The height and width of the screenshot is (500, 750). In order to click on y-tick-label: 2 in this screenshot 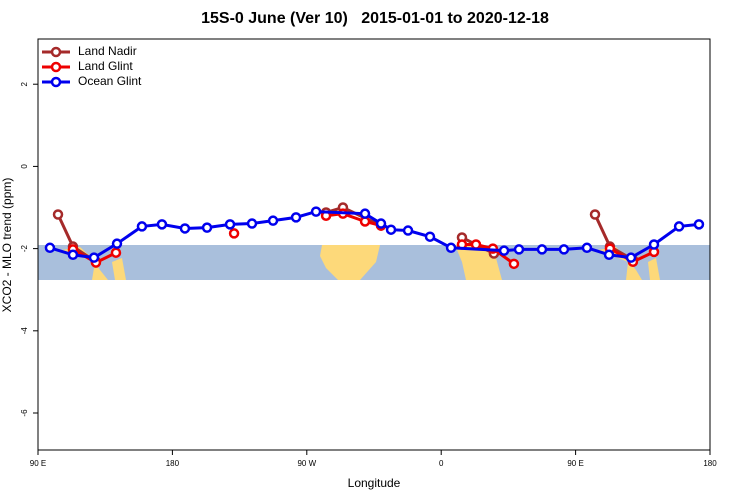, I will do `click(24, 83)`.